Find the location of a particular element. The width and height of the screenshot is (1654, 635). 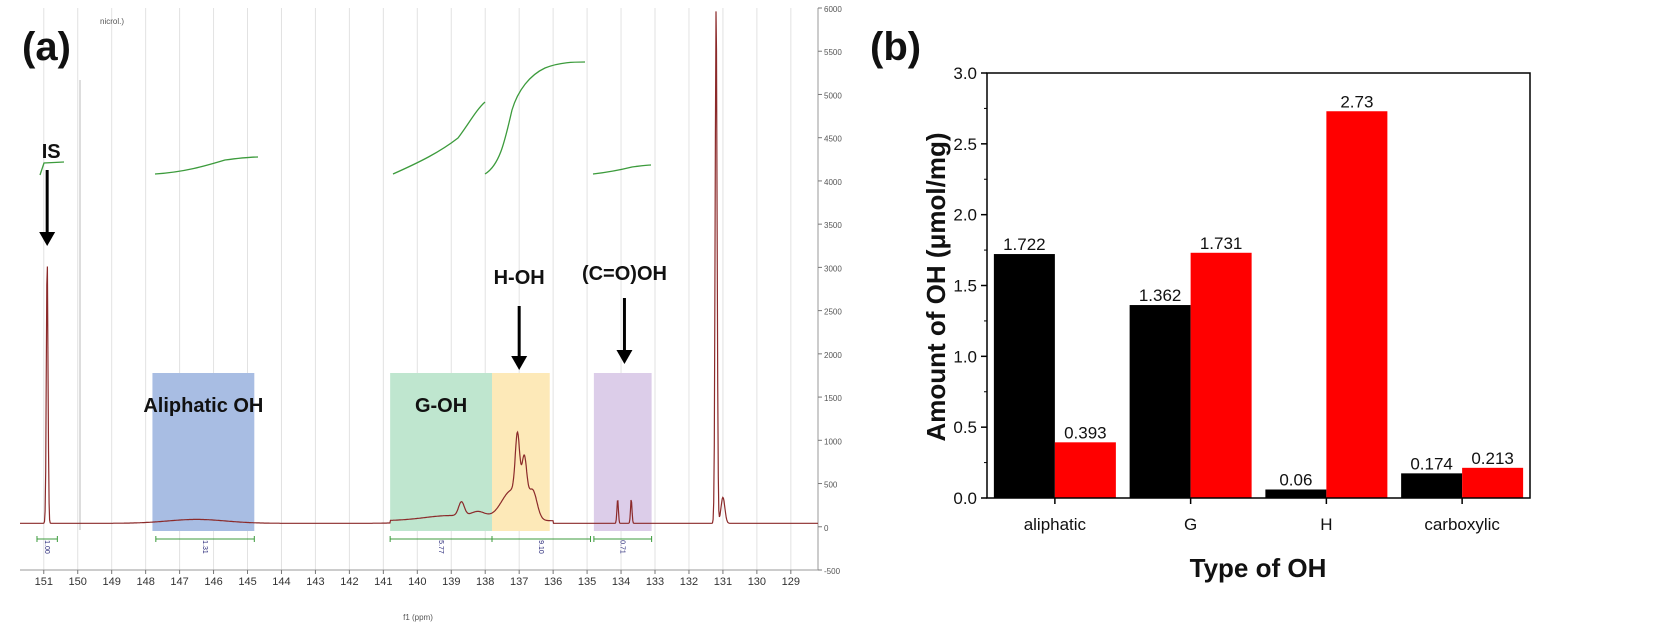

nmr-x-tick-label: 144 is located at coordinates (281, 582).